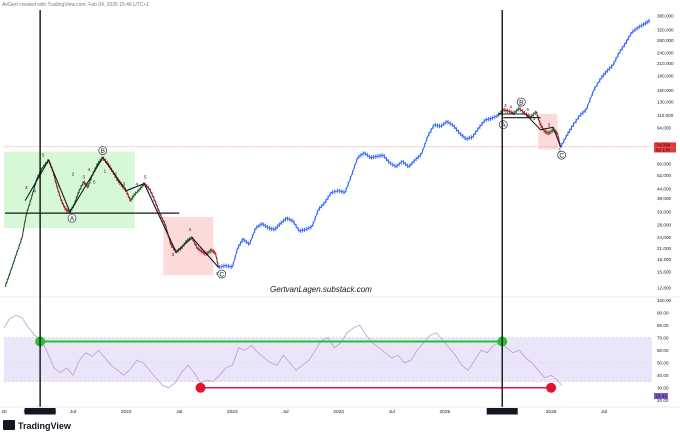 The width and height of the screenshot is (680, 436). I want to click on red-box, so click(188, 246).